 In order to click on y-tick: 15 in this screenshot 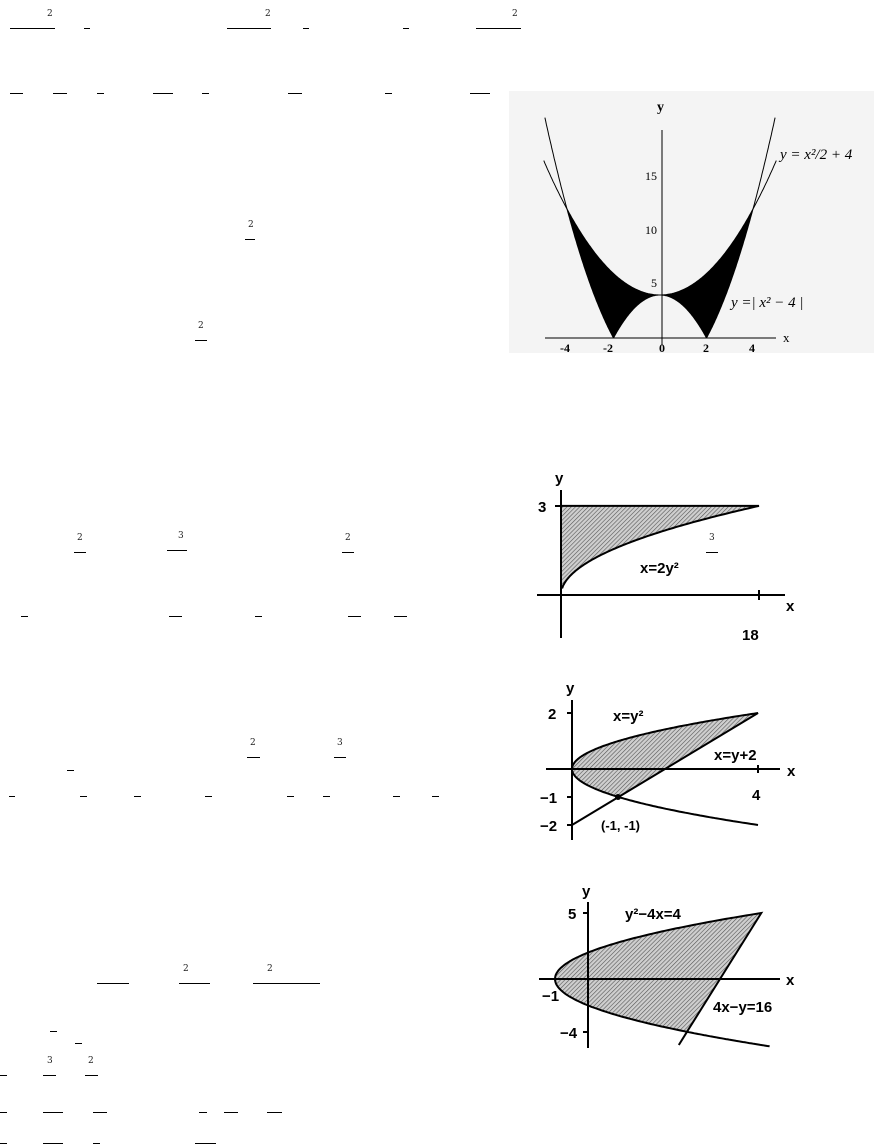, I will do `click(651, 176)`.